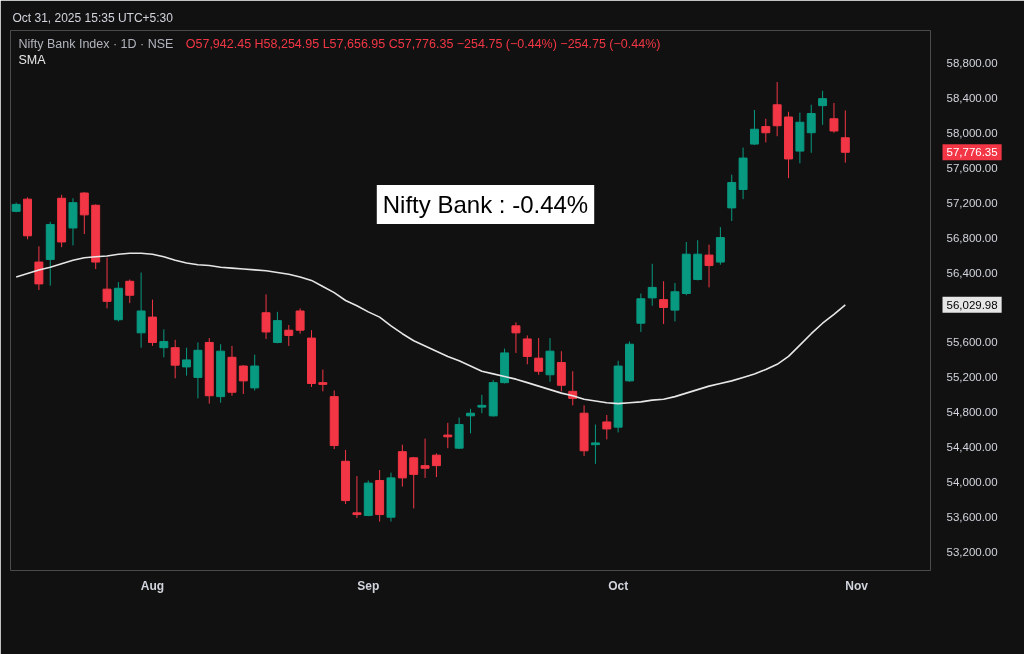 This screenshot has width=1024, height=654. Describe the element at coordinates (972, 377) in the screenshot. I see `y-tick-label: 55,200.00` at that location.